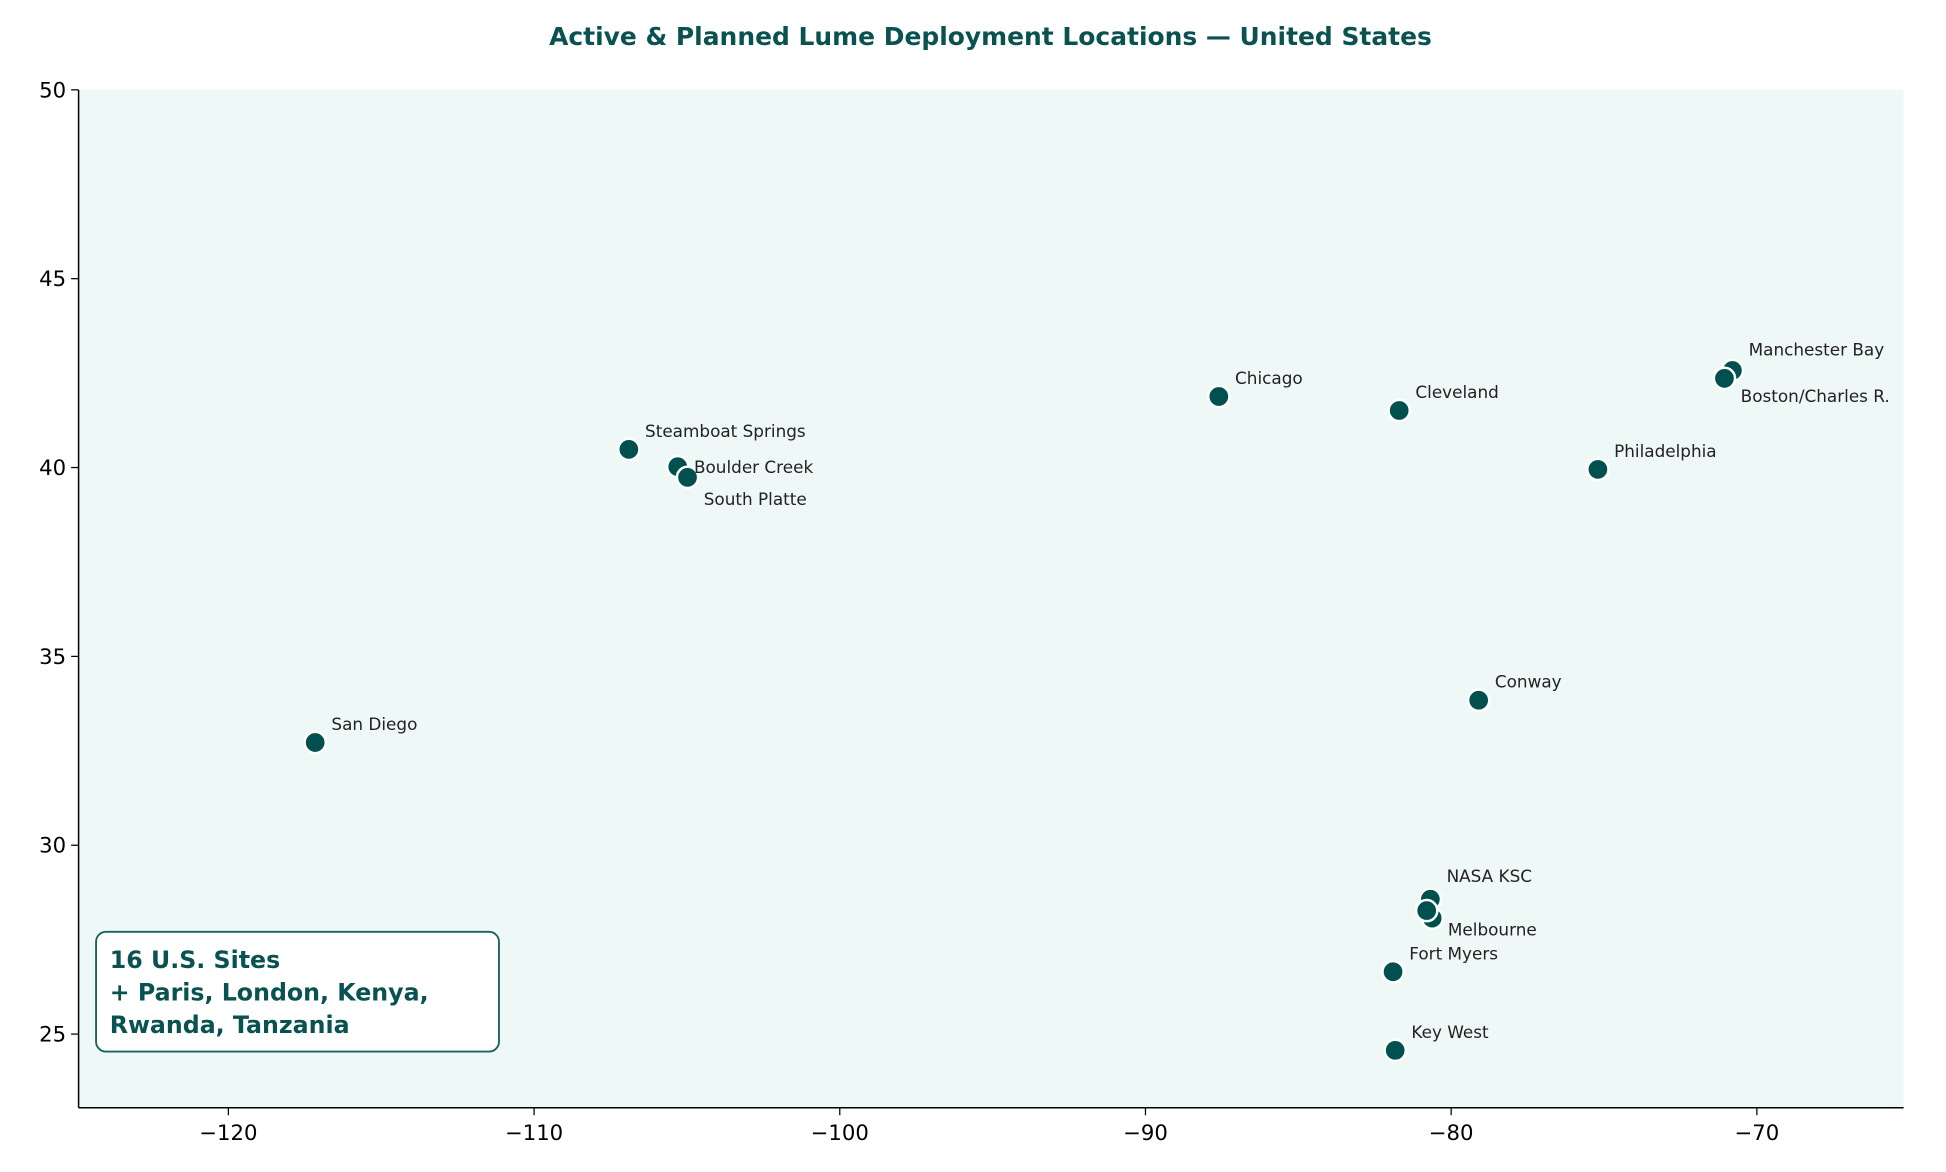 This screenshot has width=1946, height=1172. Describe the element at coordinates (1492, 930) in the screenshot. I see `site-label: Melbourne` at that location.